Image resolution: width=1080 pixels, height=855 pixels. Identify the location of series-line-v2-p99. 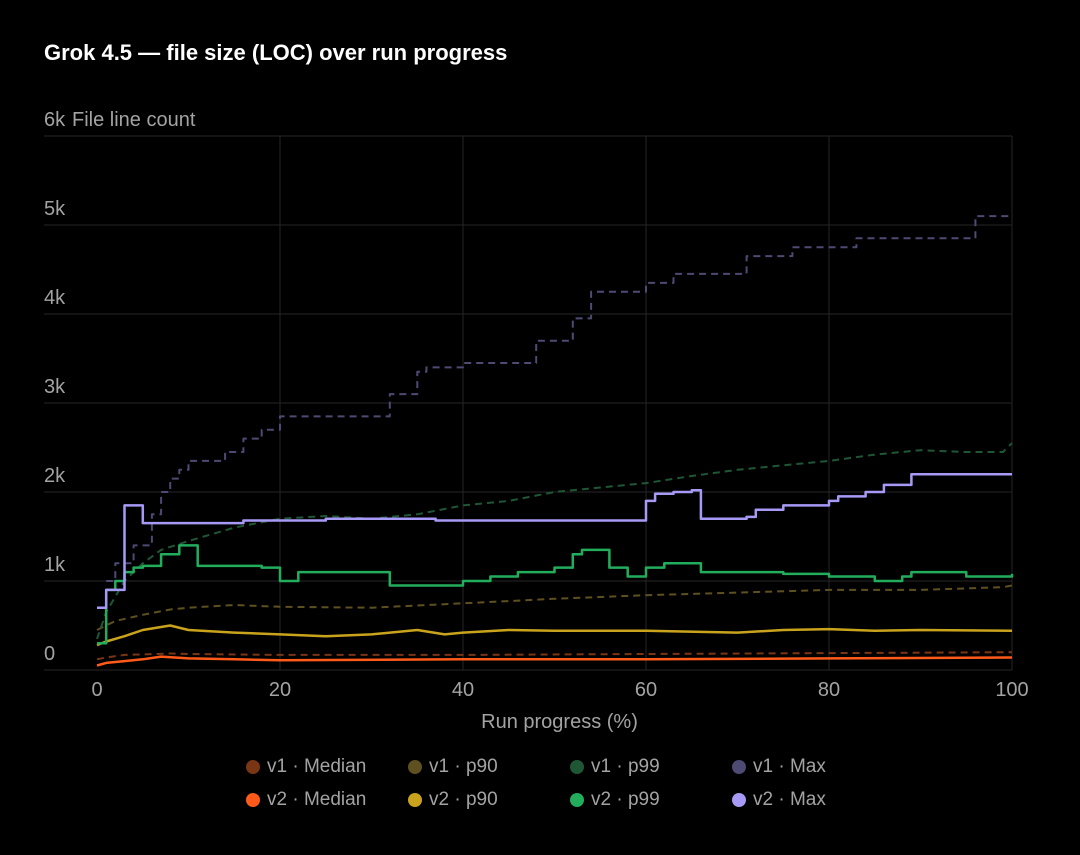
(555, 594).